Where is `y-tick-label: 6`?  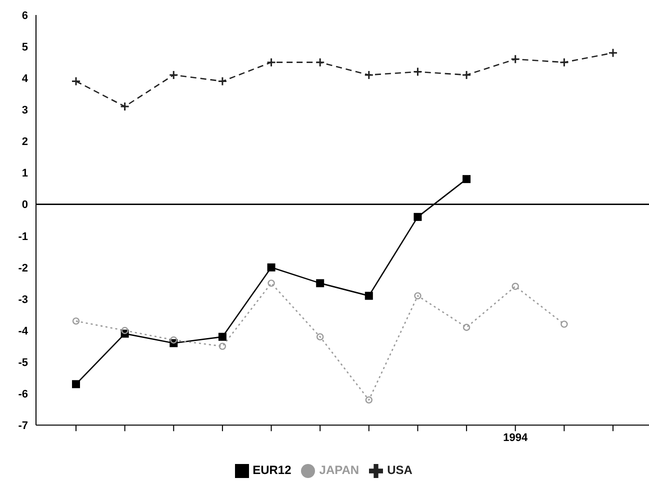
y-tick-label: 6 is located at coordinates (25, 16).